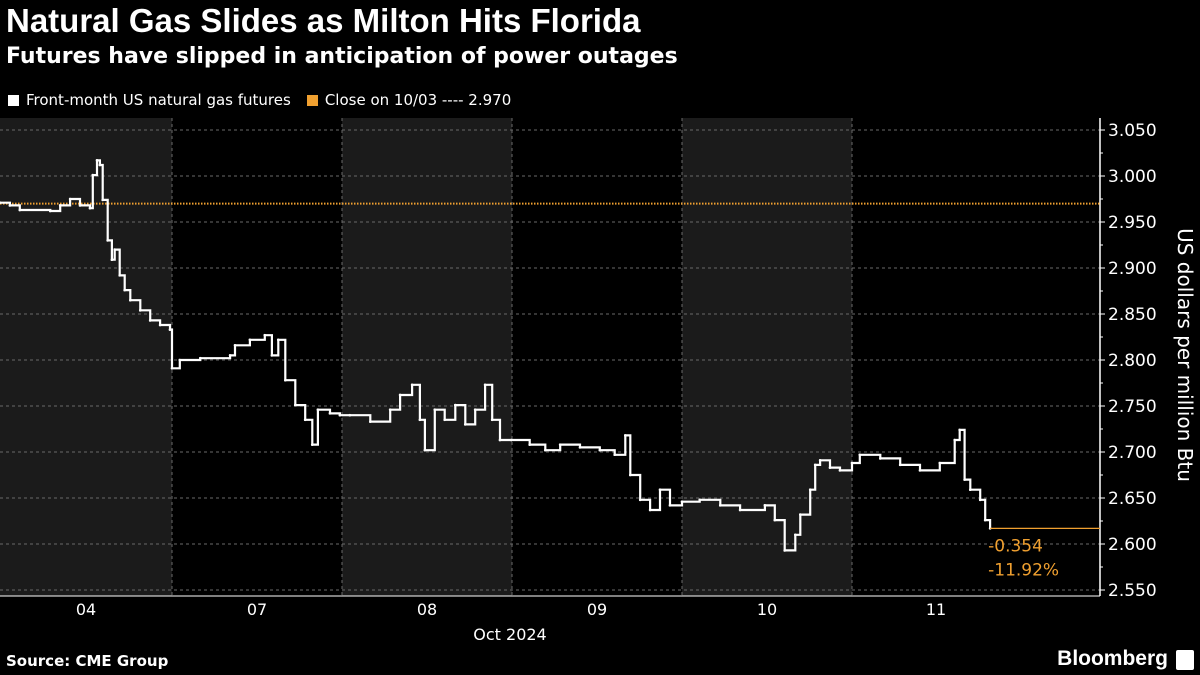 Image resolution: width=1200 pixels, height=675 pixels. I want to click on legend-swatch-close, so click(312, 100).